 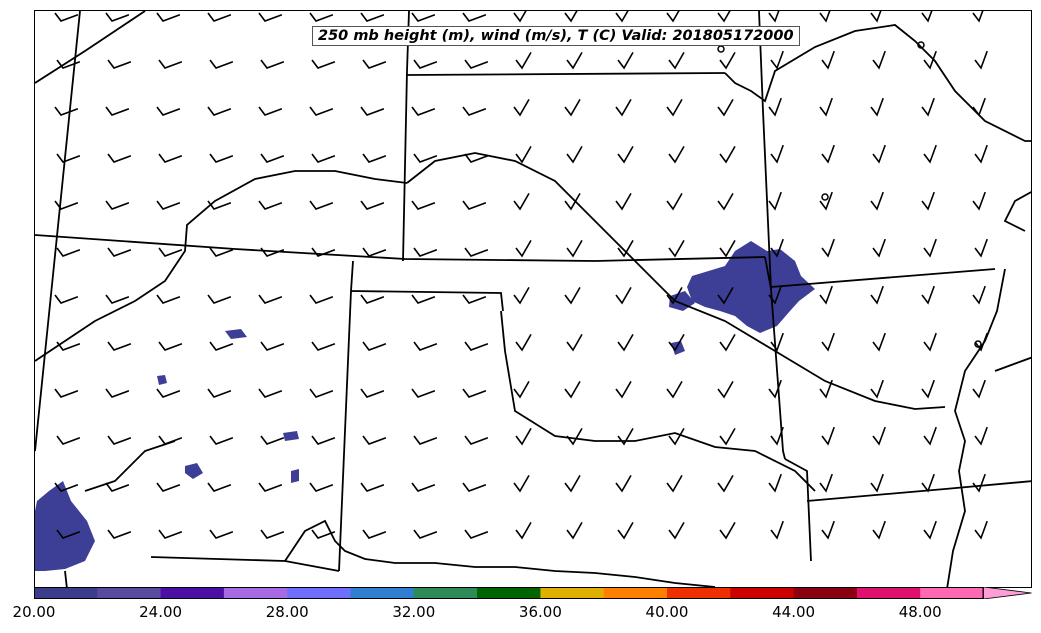 I want to click on colorbar-tick-label: 48.00, so click(x=920, y=612).